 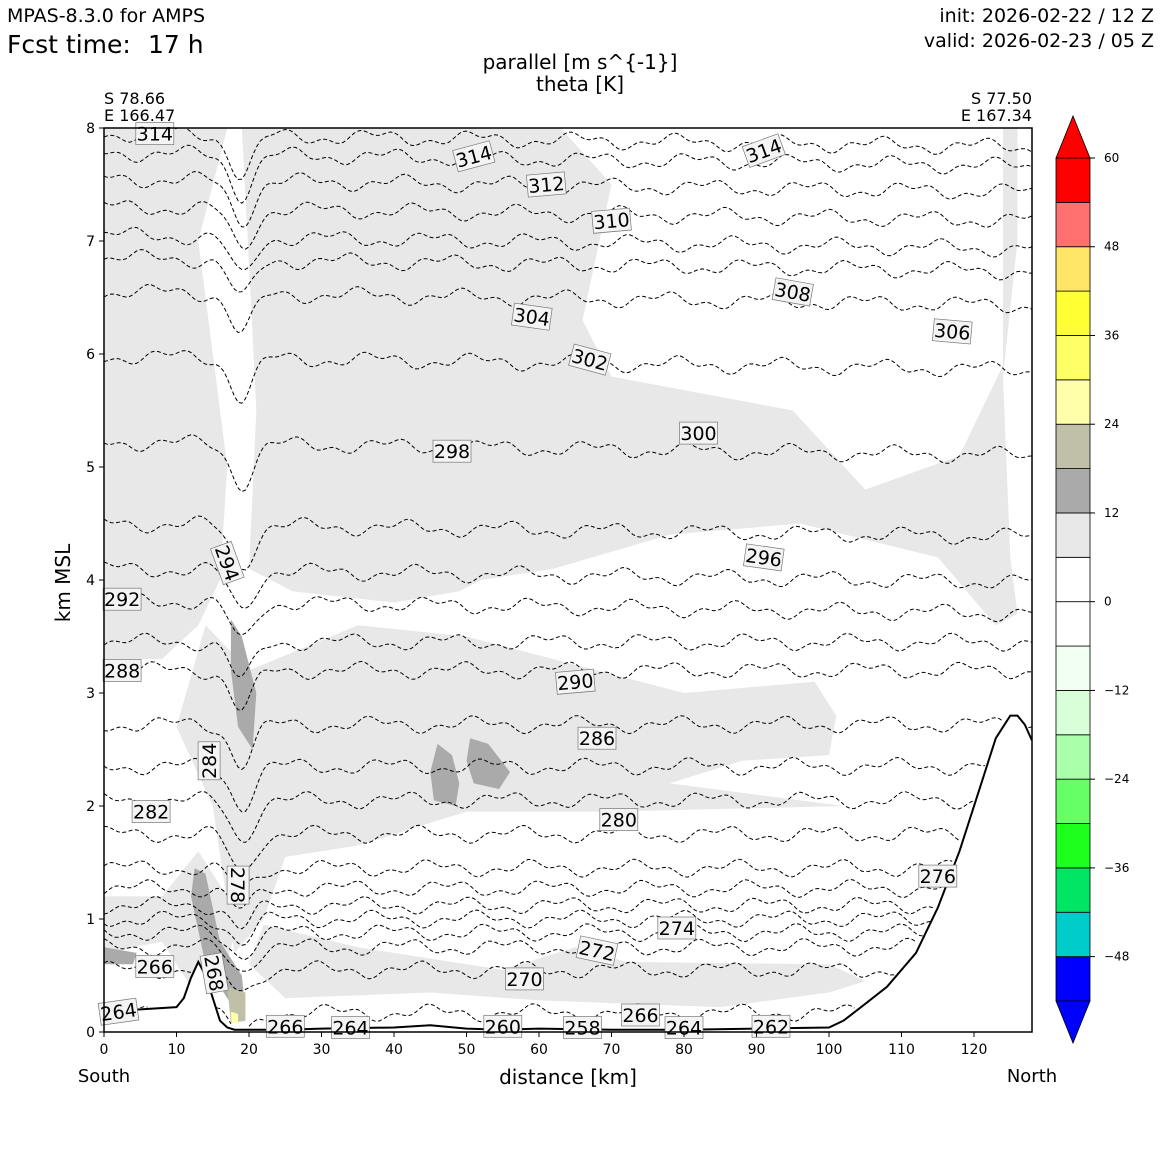 I want to click on contour-label: 286, so click(x=597, y=739).